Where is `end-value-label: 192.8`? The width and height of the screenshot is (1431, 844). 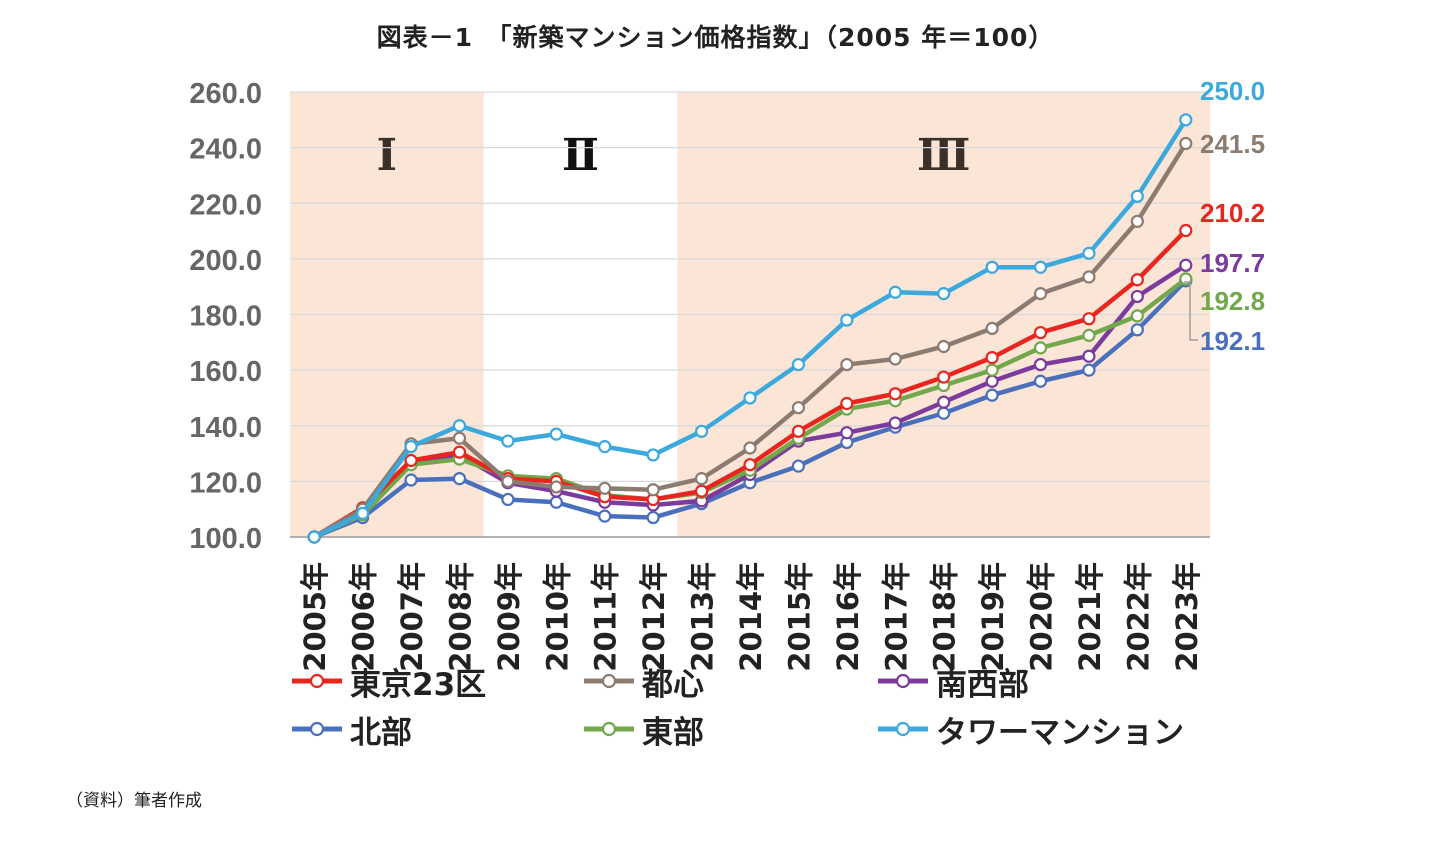 end-value-label: 192.8 is located at coordinates (1232, 301).